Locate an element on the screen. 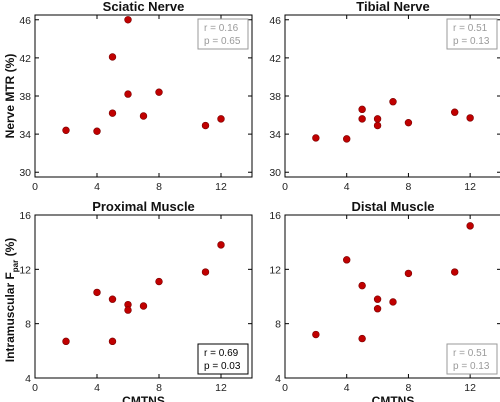 The height and width of the screenshot is (402, 500). chart-title: Tibial Nerve is located at coordinates (392, 7).